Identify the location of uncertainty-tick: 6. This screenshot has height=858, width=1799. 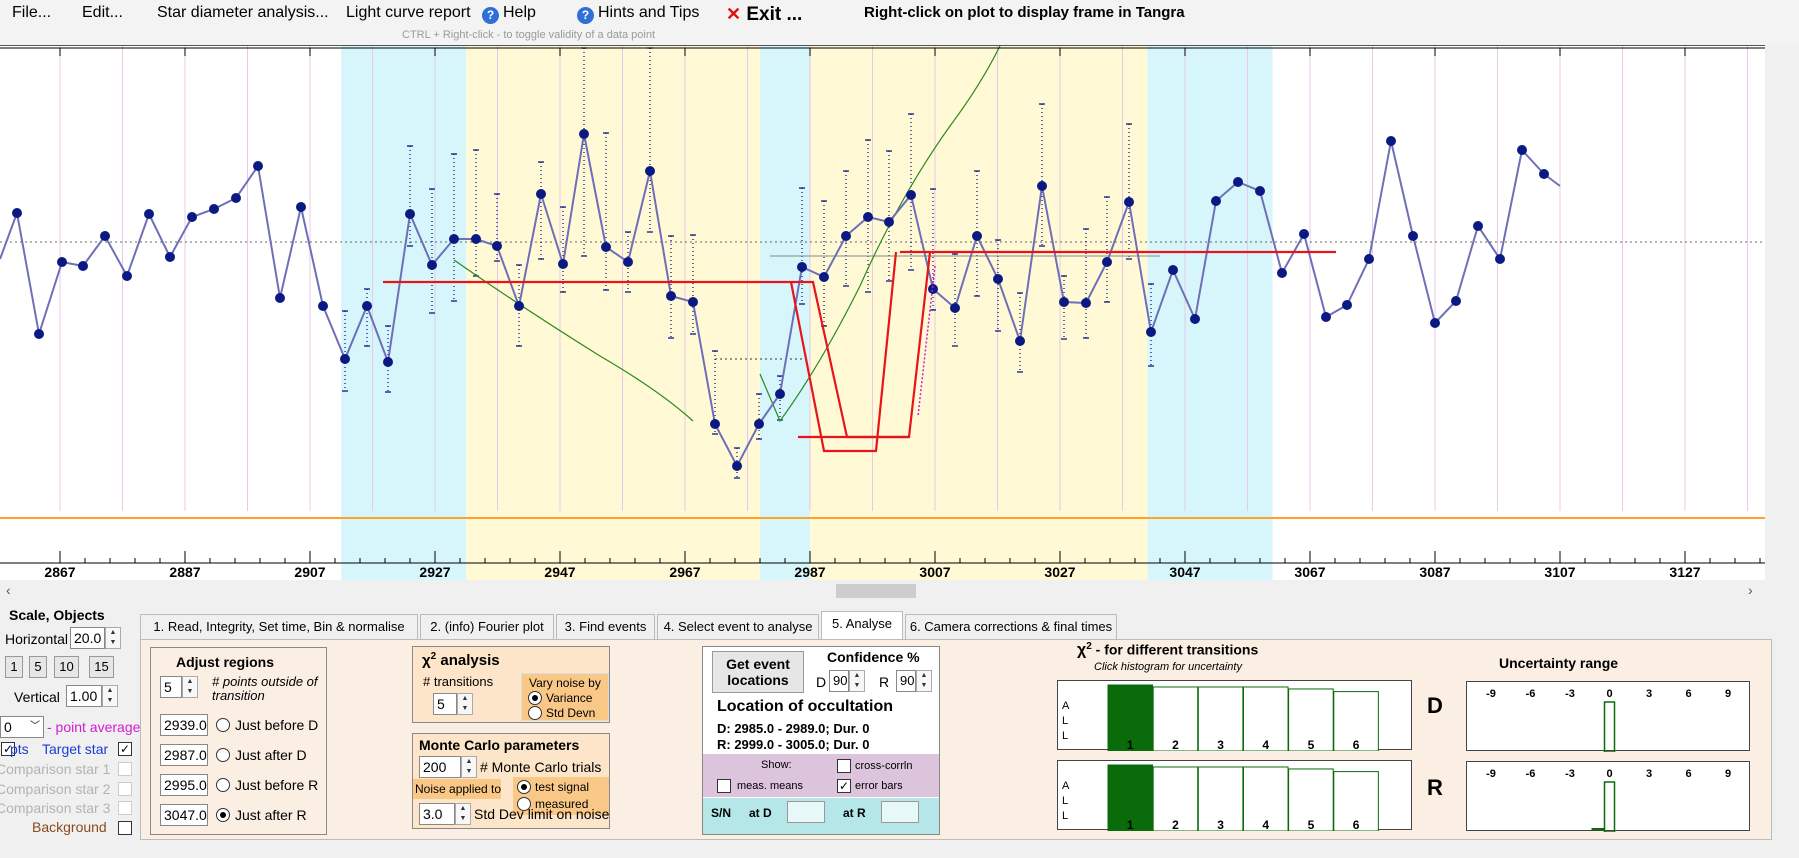
(1688, 774).